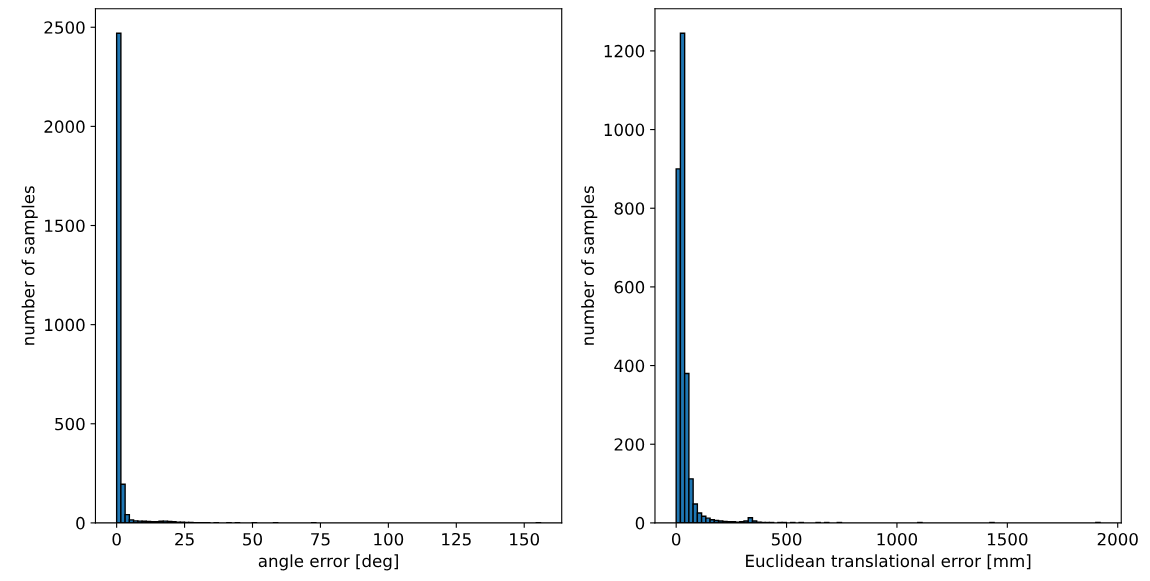  What do you see at coordinates (456, 539) in the screenshot?
I see `x-tick-label: 125` at bounding box center [456, 539].